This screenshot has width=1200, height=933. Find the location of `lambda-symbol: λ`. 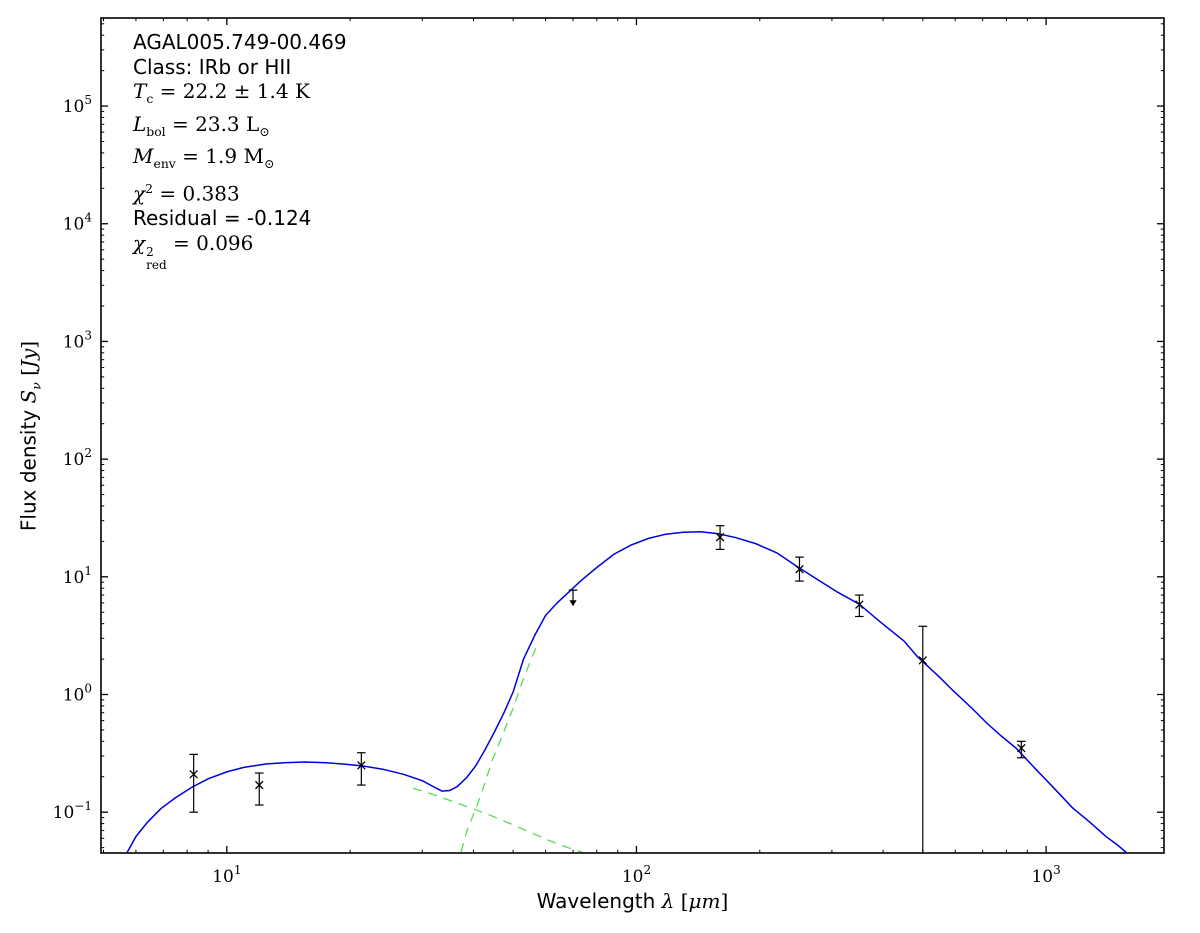

lambda-symbol: λ is located at coordinates (668, 901).